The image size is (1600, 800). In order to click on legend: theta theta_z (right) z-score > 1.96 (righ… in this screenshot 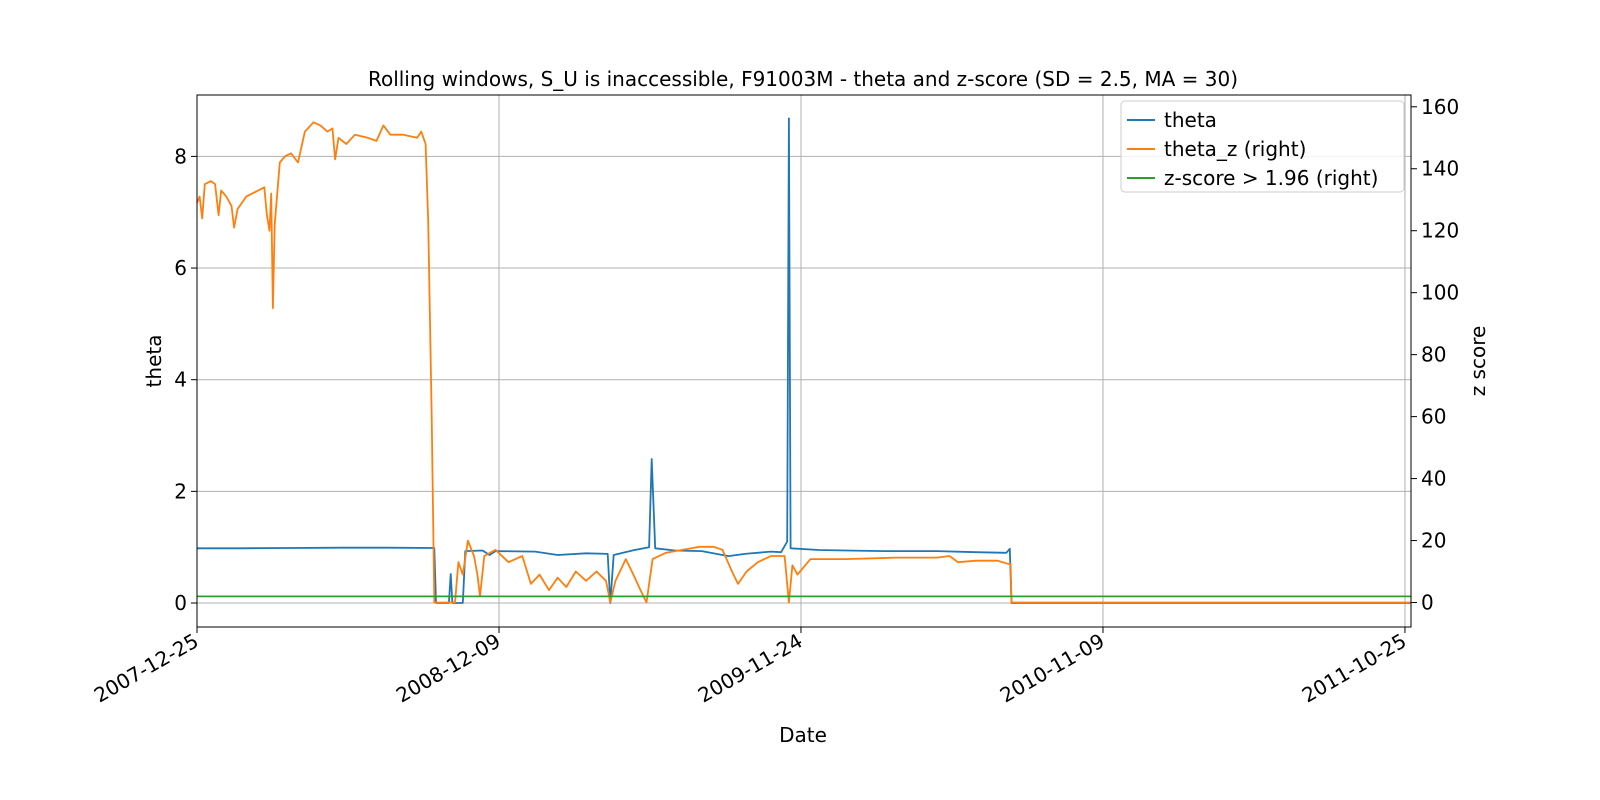, I will do `click(1262, 146)`.